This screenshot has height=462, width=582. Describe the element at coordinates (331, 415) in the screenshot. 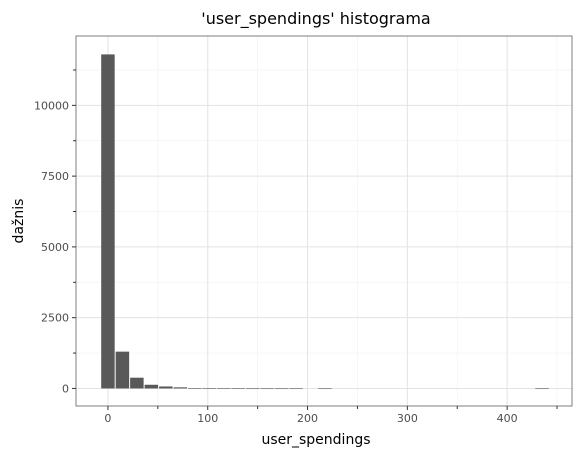

I see `x-axis: 0 100 200 300 400` at that location.